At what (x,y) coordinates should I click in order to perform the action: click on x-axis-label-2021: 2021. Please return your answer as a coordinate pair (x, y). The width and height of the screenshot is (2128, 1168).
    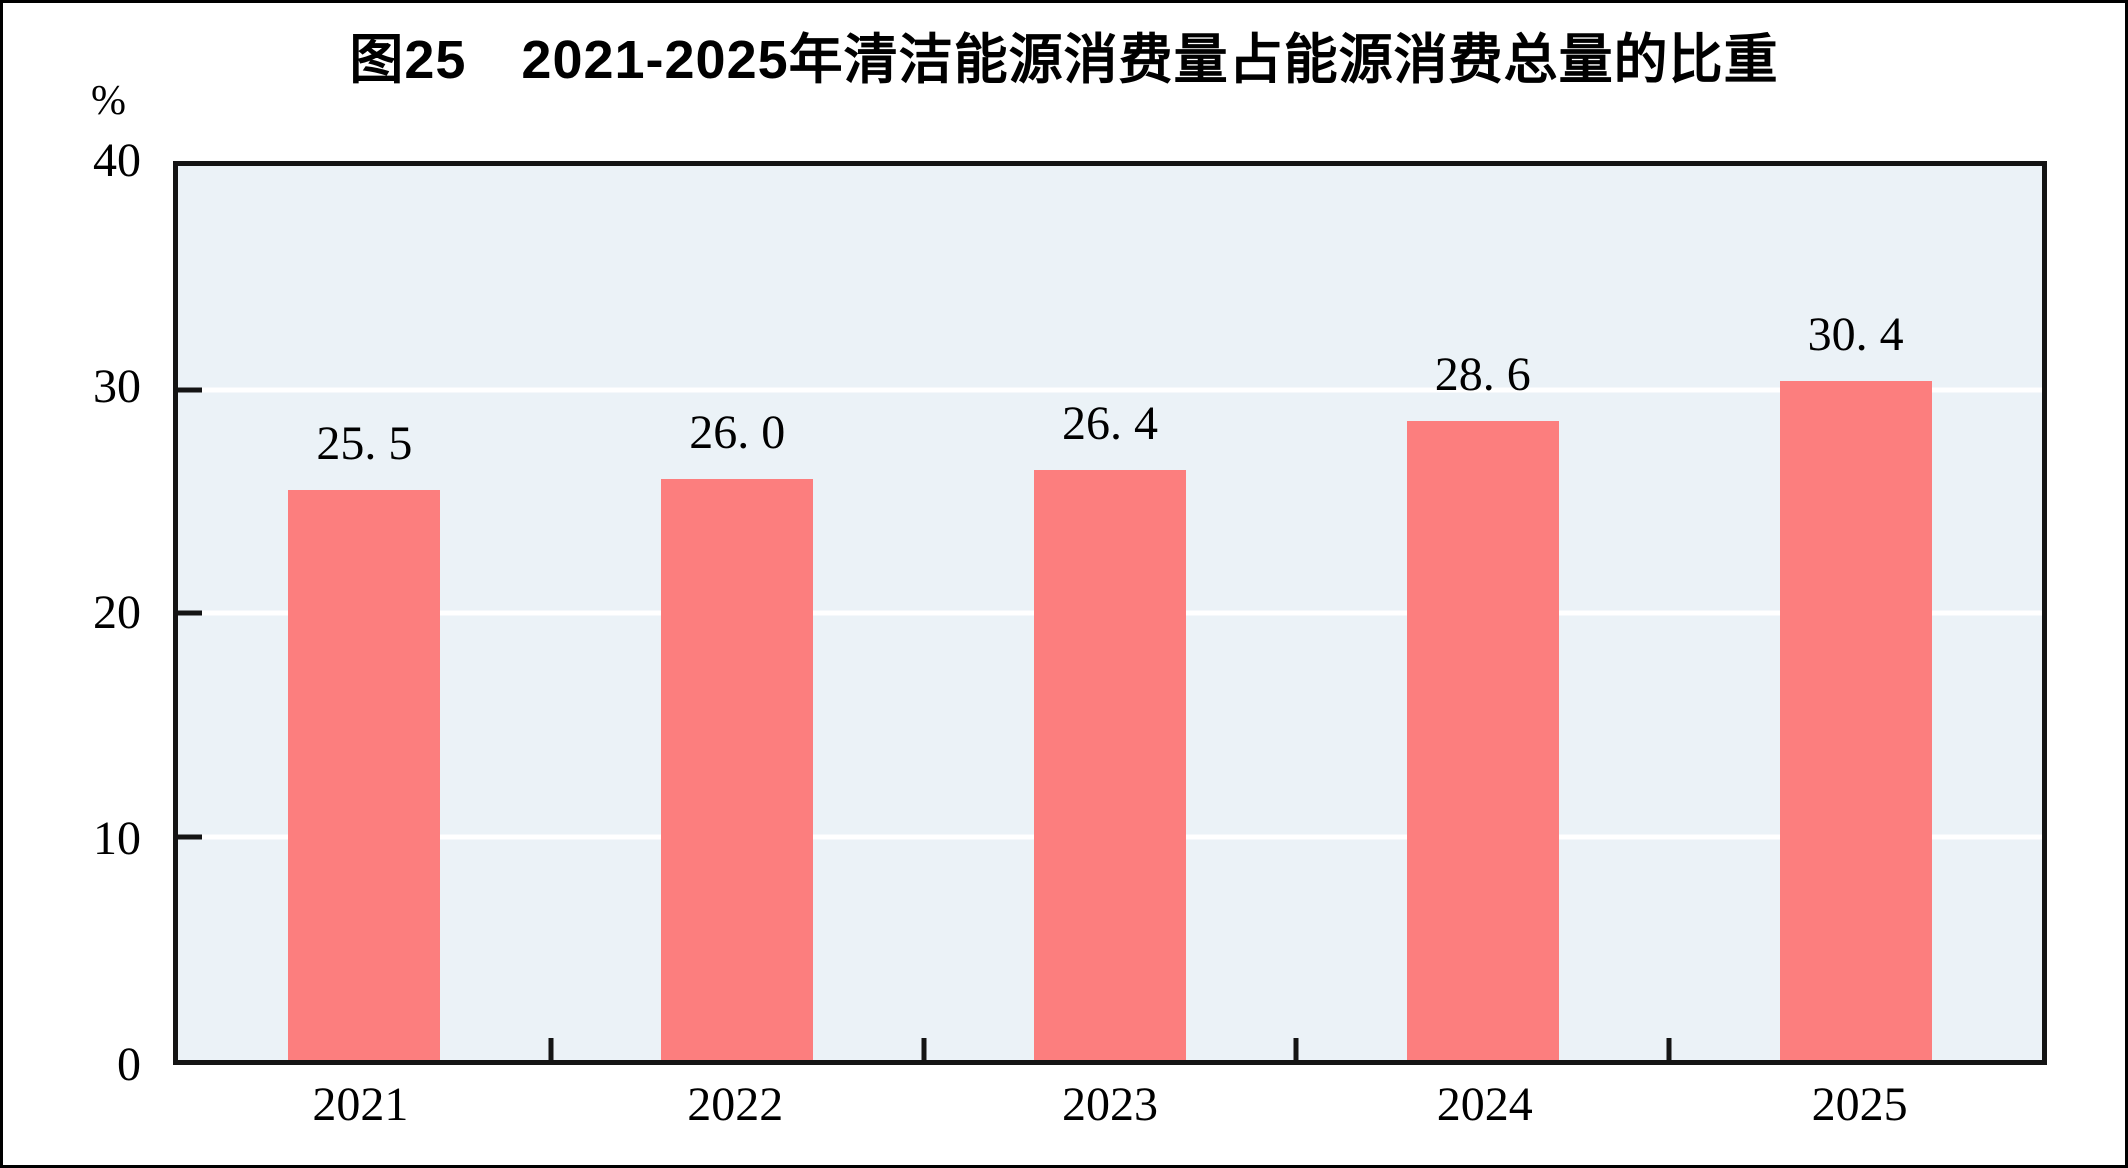
    Looking at the image, I should click on (360, 1104).